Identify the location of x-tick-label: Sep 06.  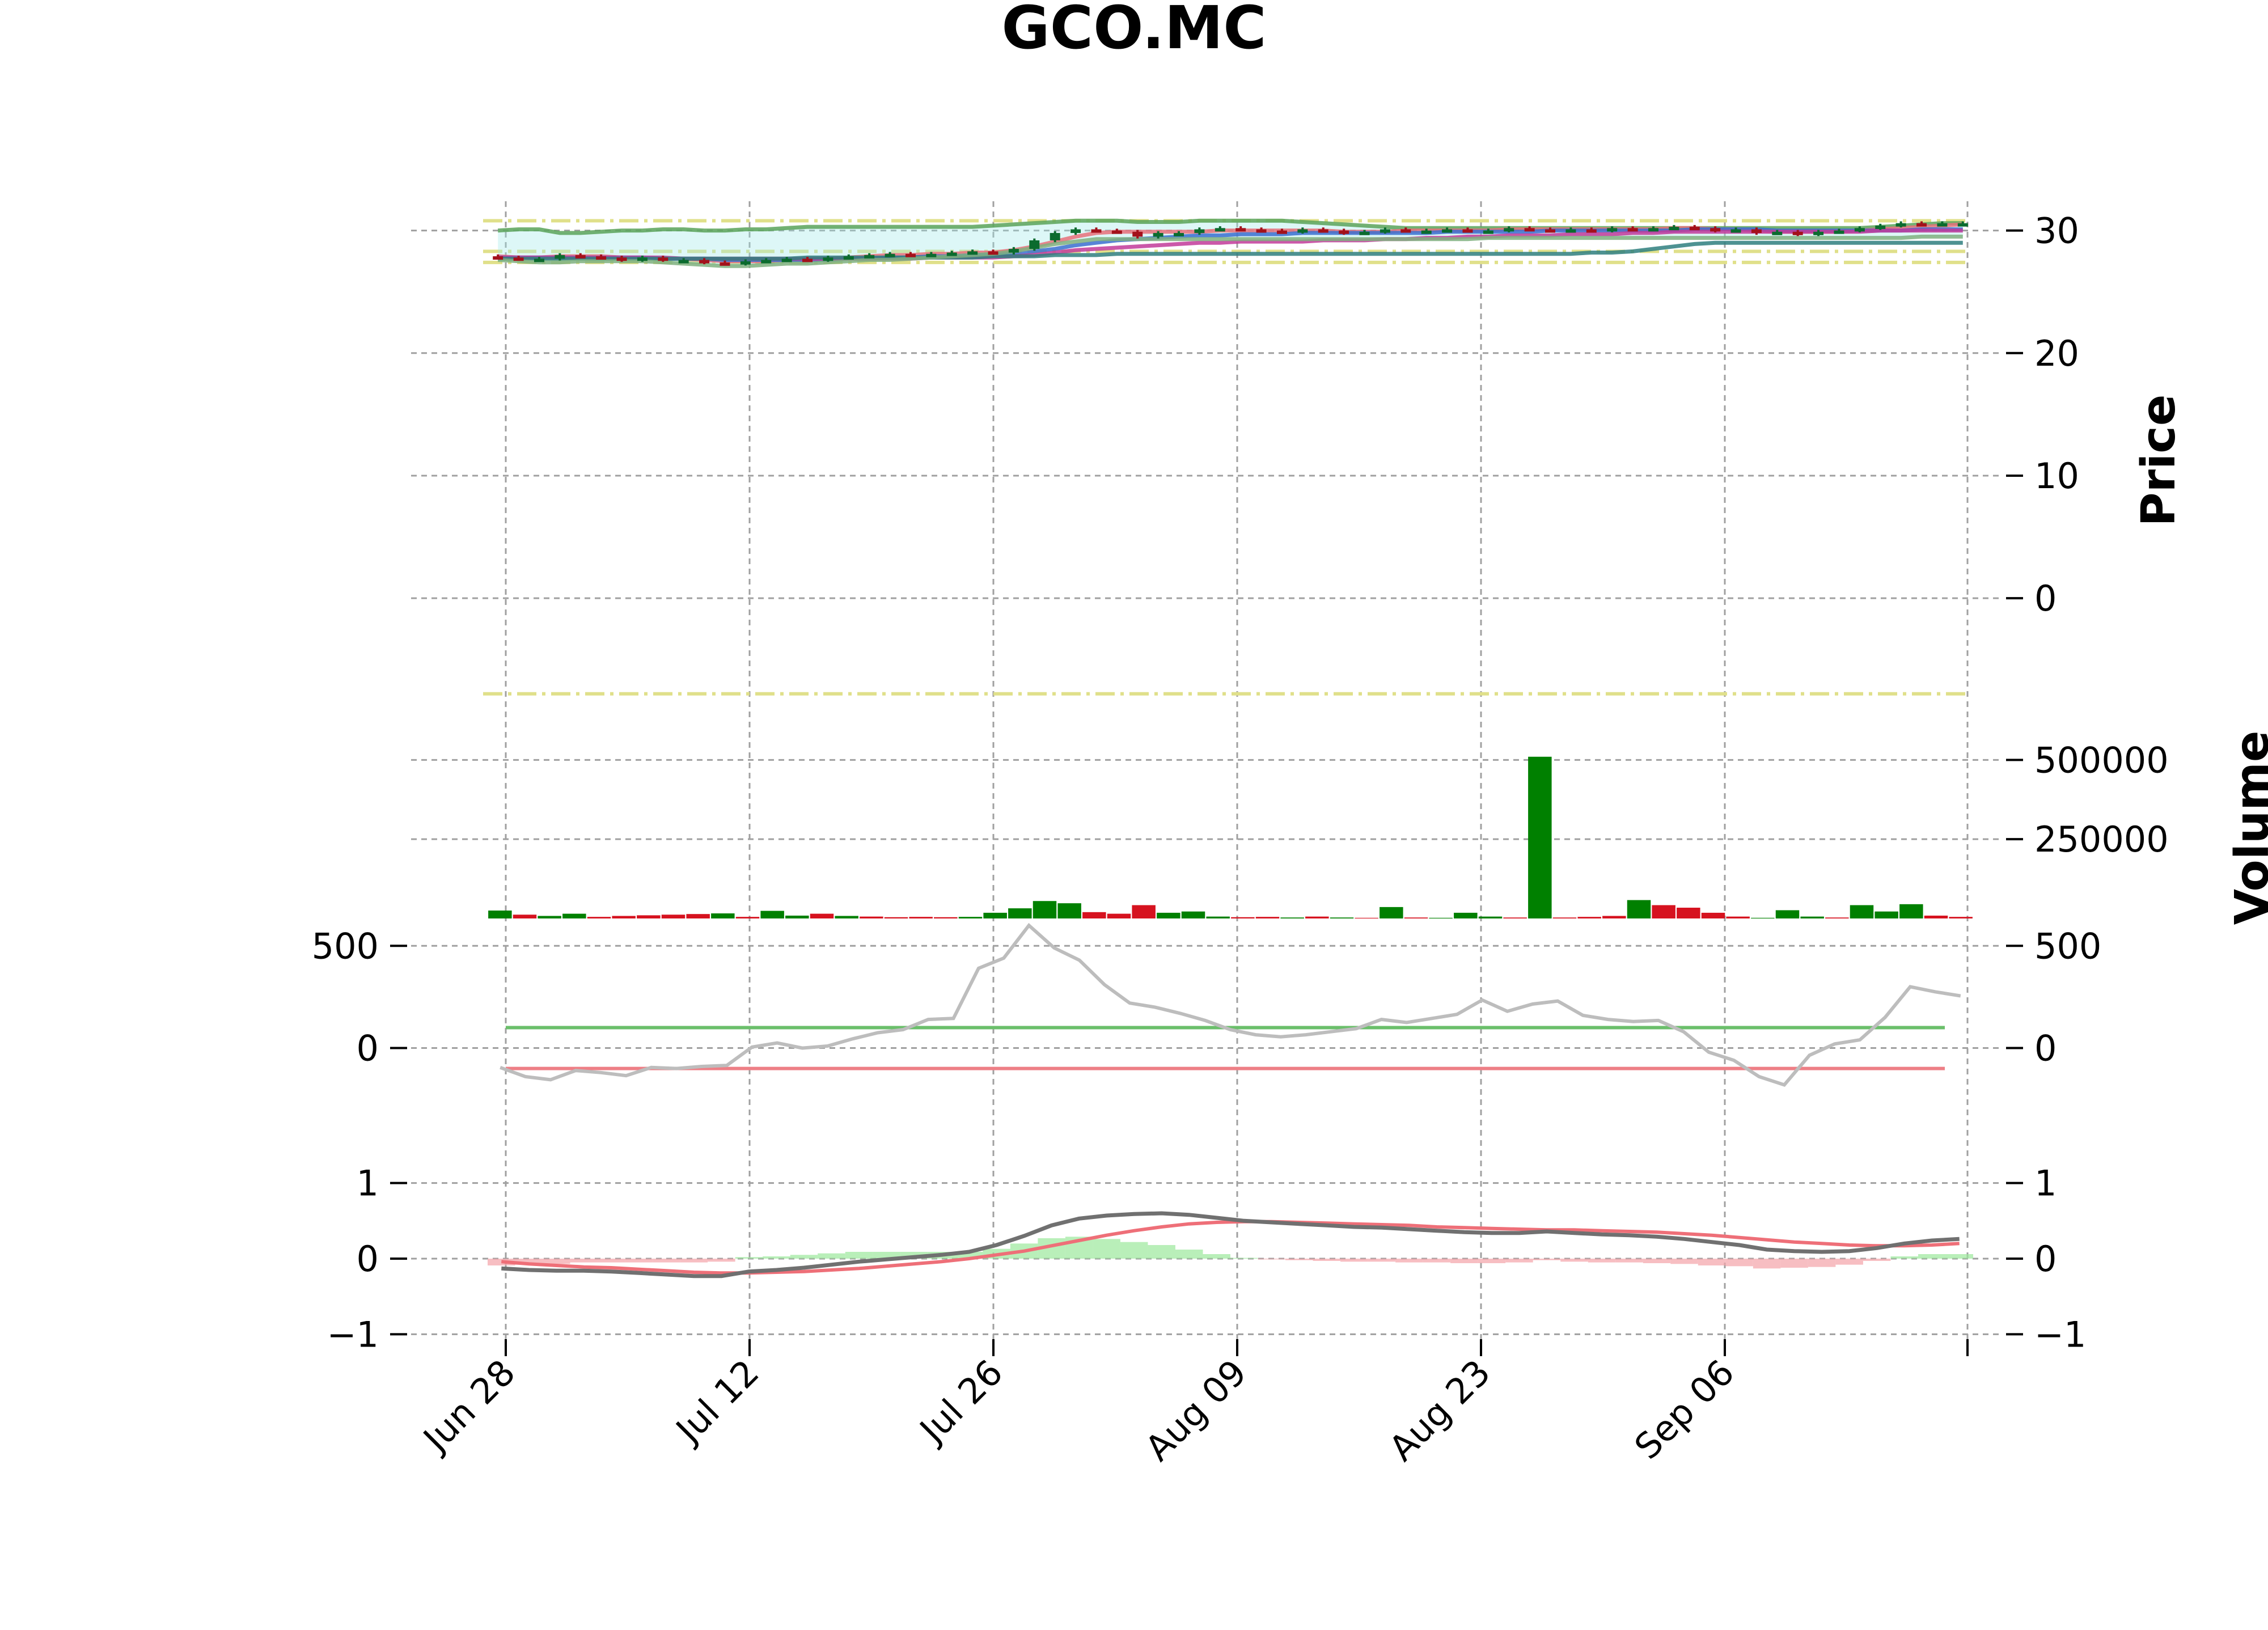
(1684, 1409).